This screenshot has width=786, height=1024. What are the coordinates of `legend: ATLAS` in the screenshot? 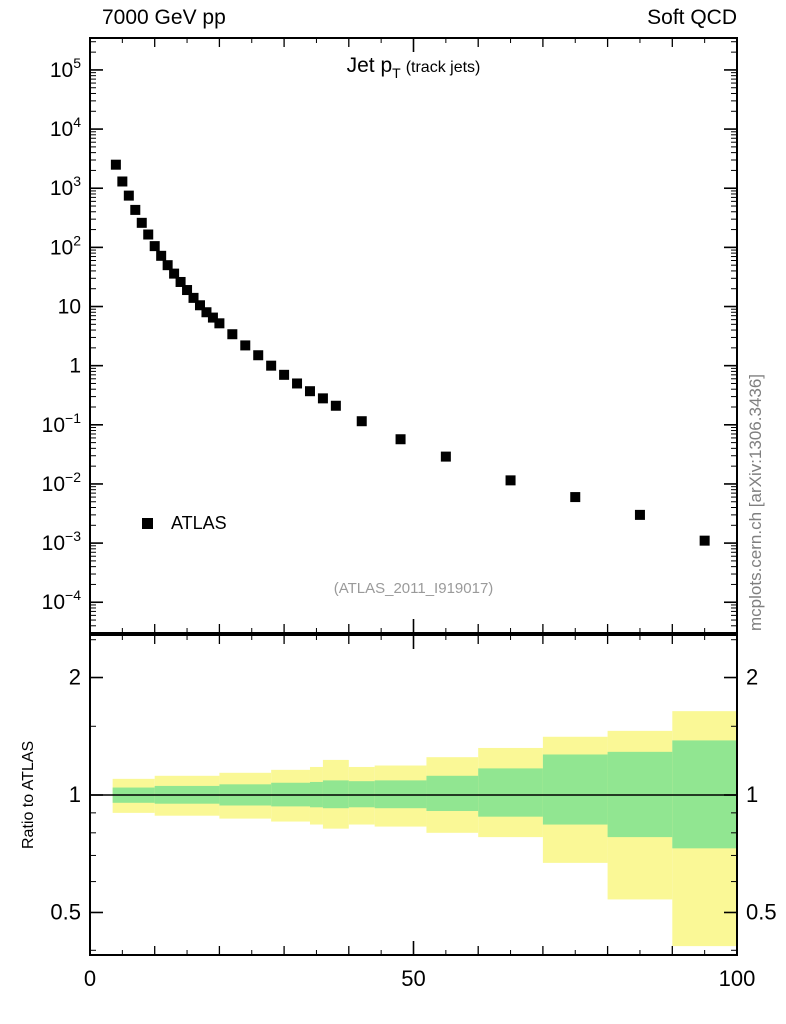 It's located at (184, 523).